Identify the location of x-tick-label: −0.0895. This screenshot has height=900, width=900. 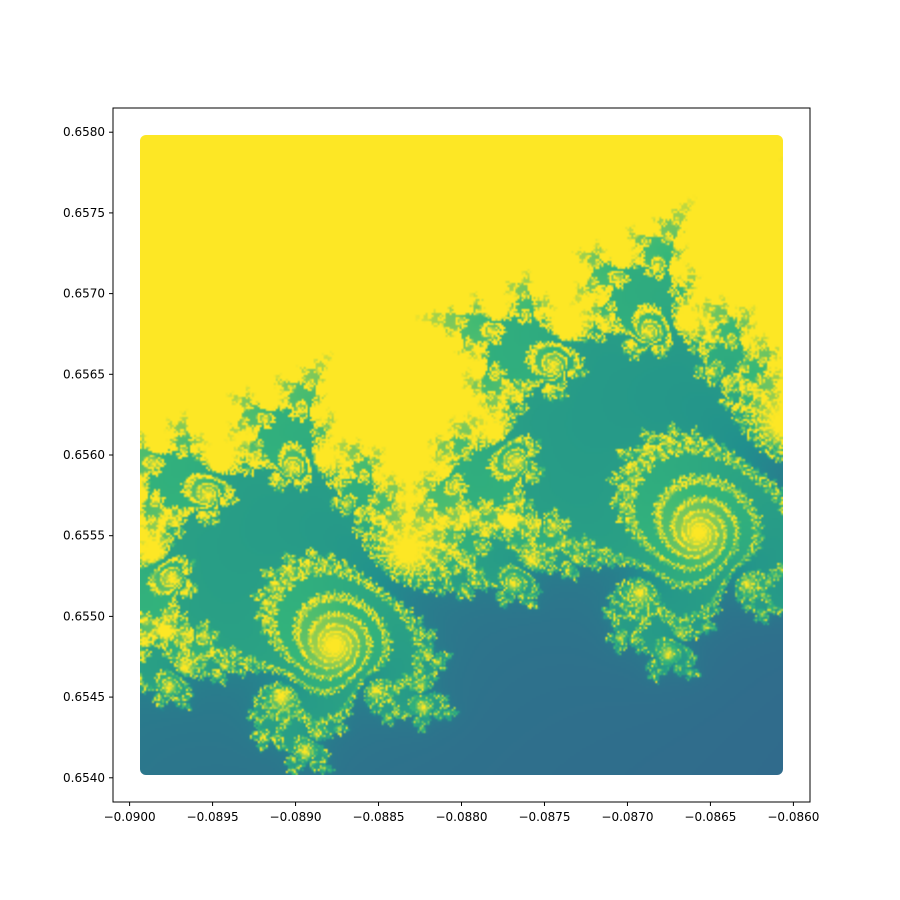
(213, 817).